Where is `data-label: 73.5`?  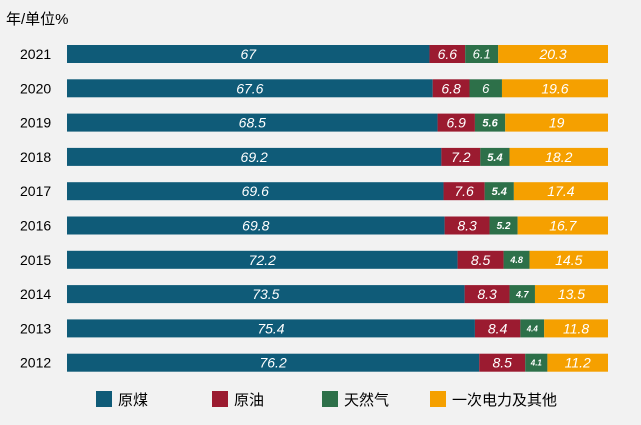 data-label: 73.5 is located at coordinates (265, 294).